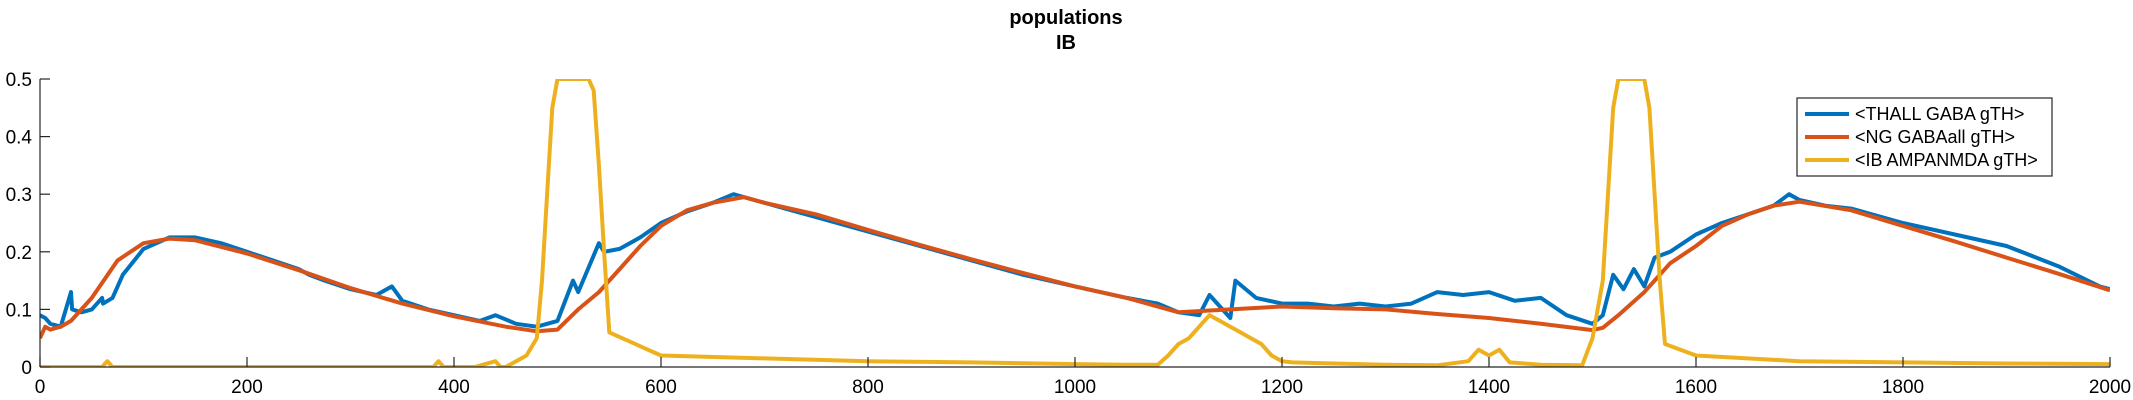 The height and width of the screenshot is (400, 2133). What do you see at coordinates (19, 195) in the screenshot?
I see `y-tick-label: 0.3` at bounding box center [19, 195].